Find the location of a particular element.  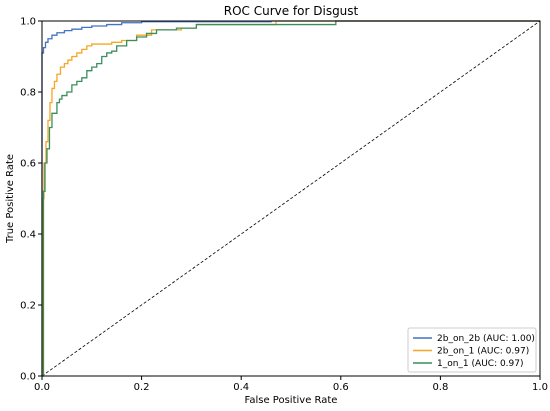

y-tick-label: 1.0 is located at coordinates (28, 22).